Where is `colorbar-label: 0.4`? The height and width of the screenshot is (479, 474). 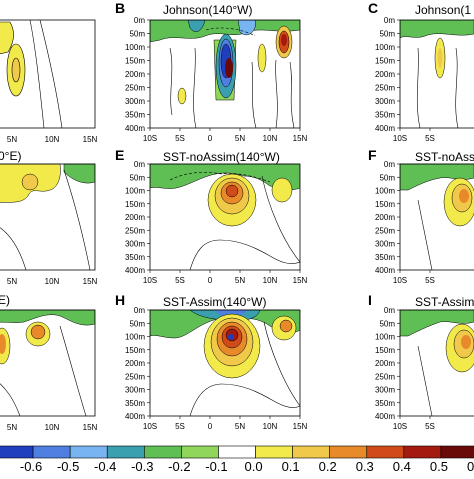 colorbar-label: 0.4 is located at coordinates (402, 466).